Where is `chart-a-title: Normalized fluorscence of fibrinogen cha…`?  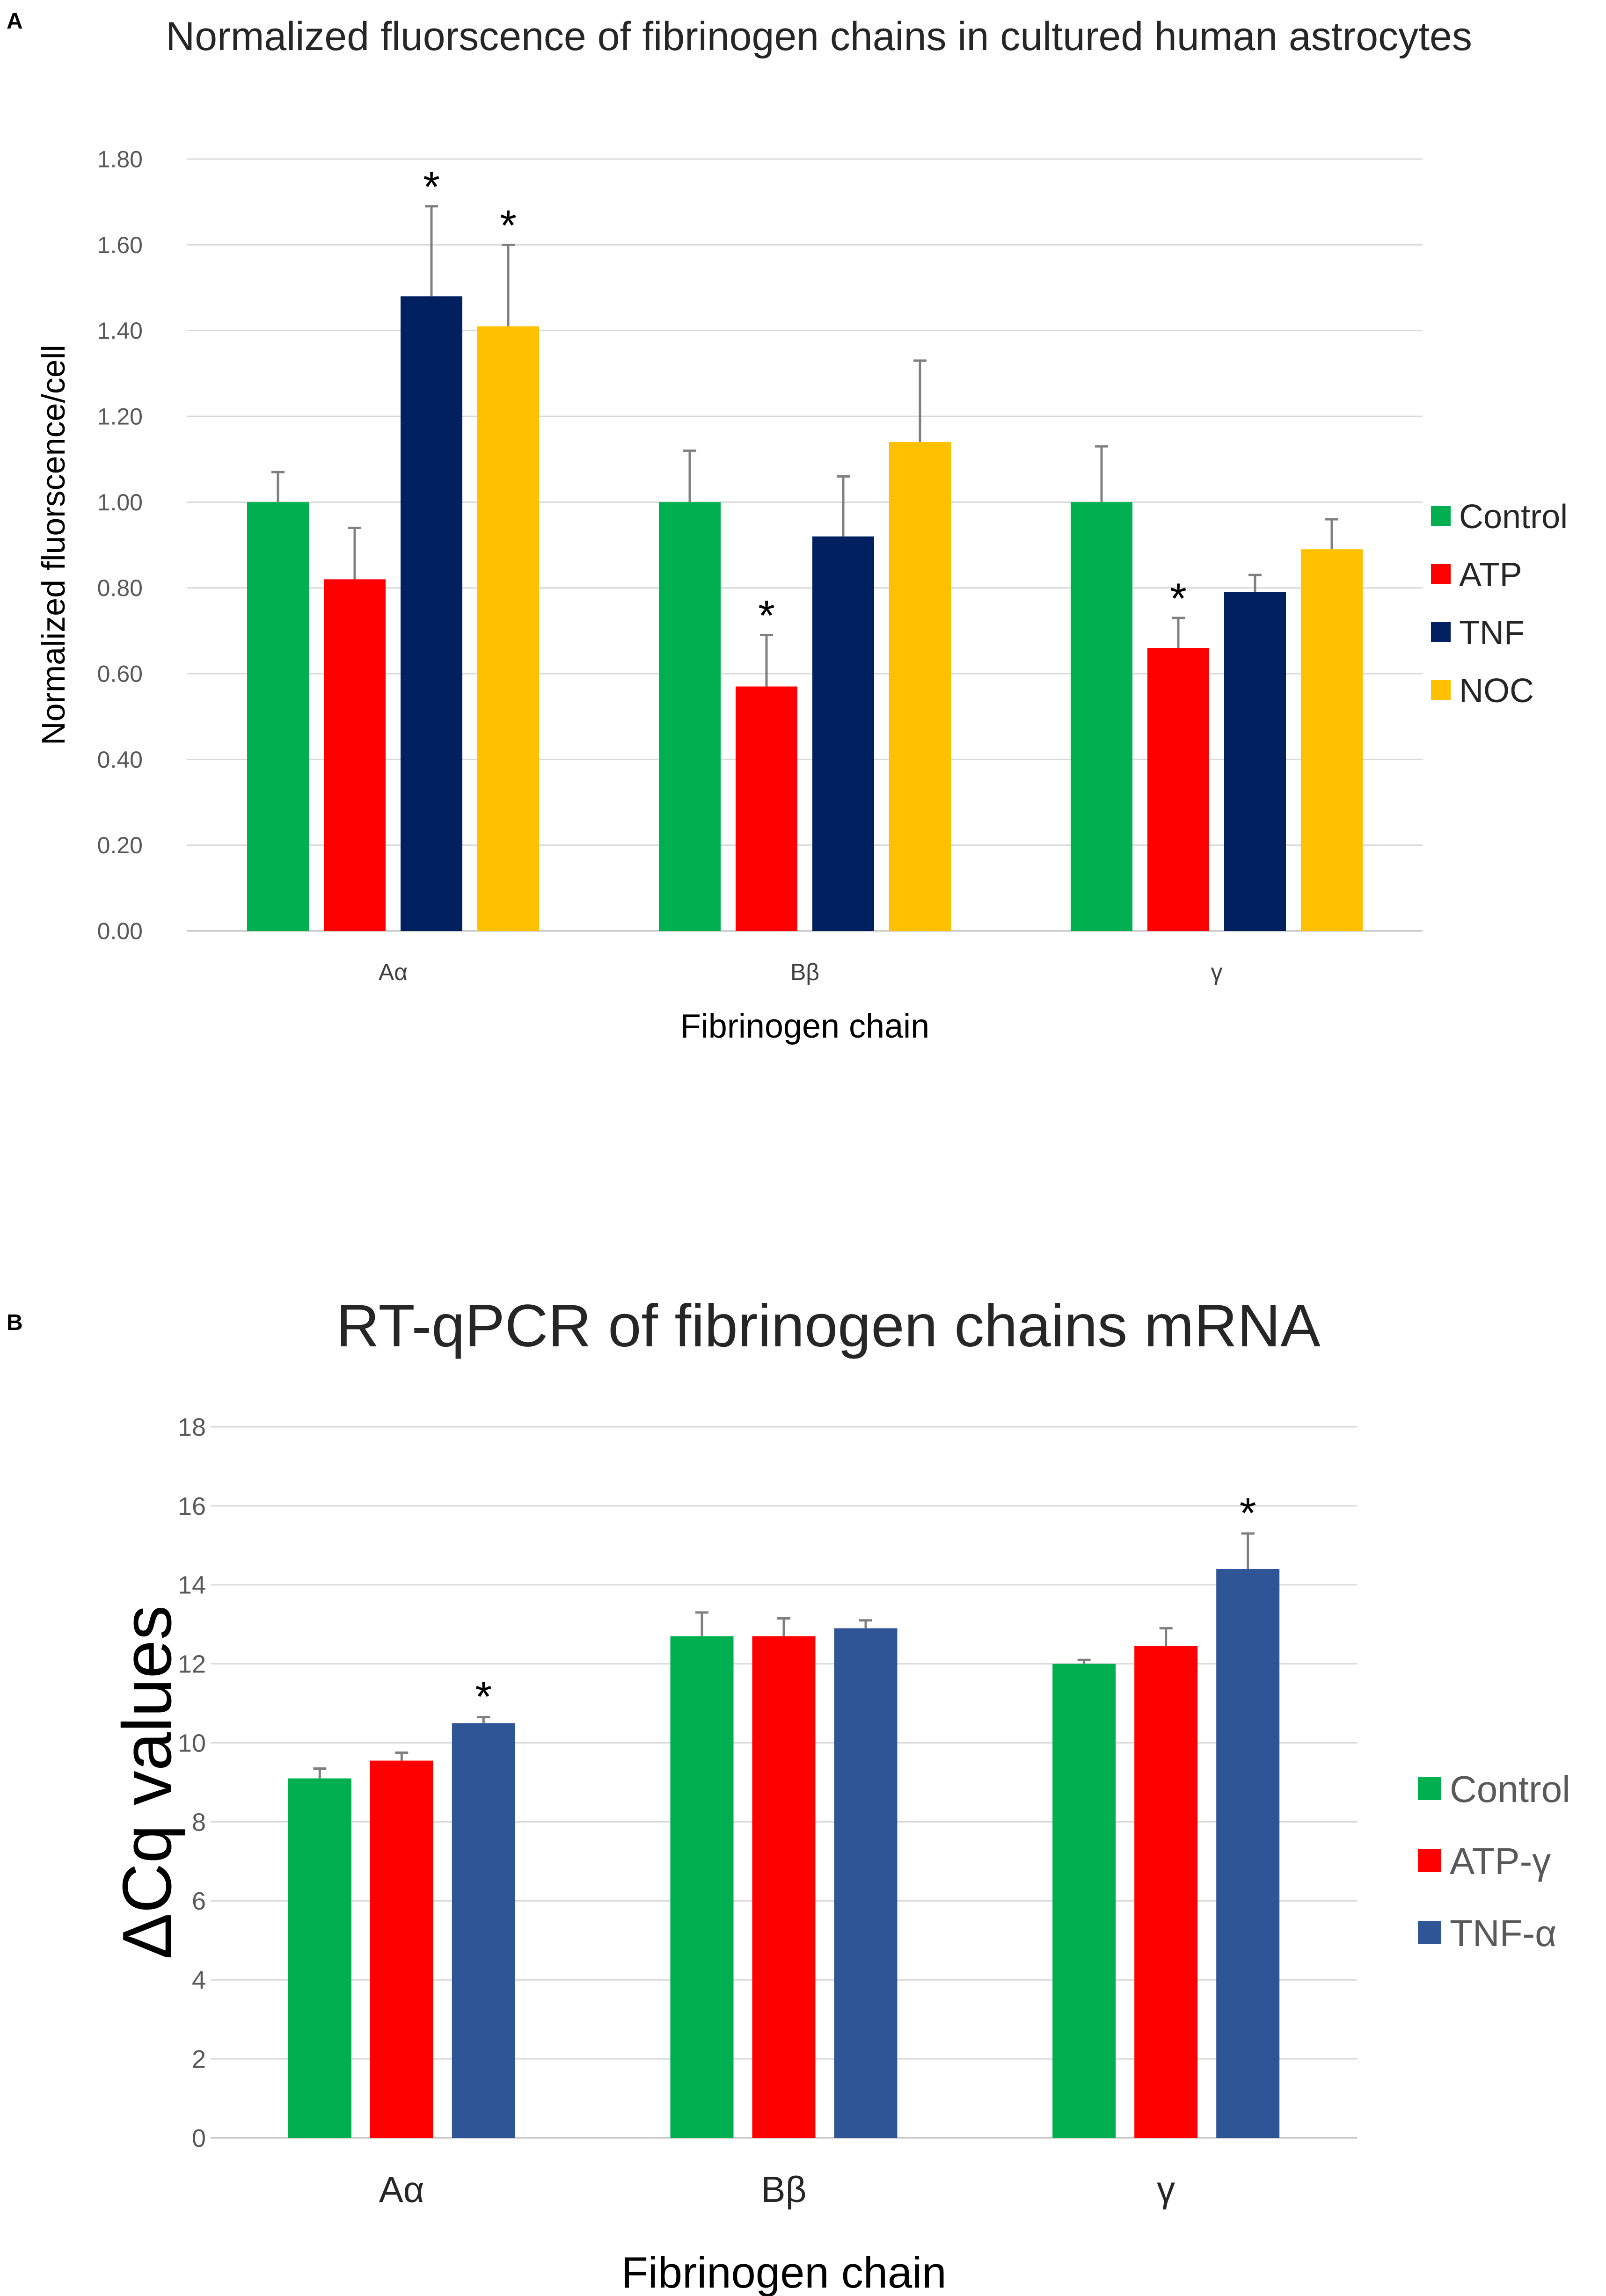 chart-a-title: Normalized fluorscence of fibrinogen cha… is located at coordinates (819, 36).